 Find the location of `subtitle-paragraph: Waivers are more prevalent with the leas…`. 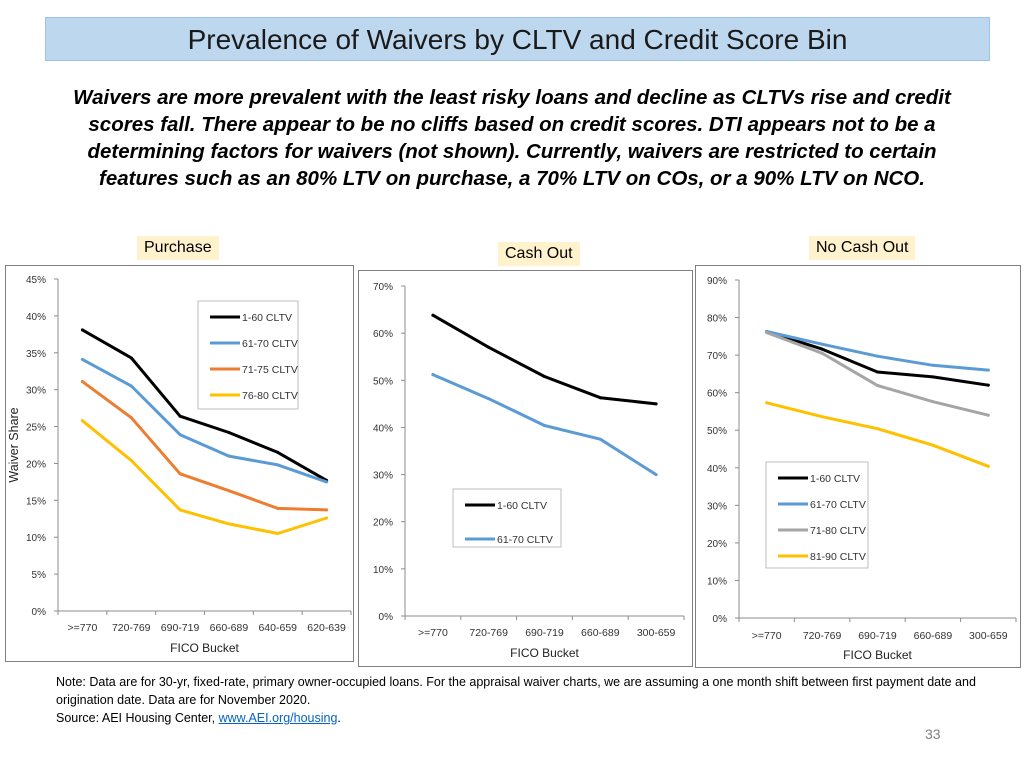

subtitle-paragraph: Waivers are more prevalent with the leas… is located at coordinates (512, 138).